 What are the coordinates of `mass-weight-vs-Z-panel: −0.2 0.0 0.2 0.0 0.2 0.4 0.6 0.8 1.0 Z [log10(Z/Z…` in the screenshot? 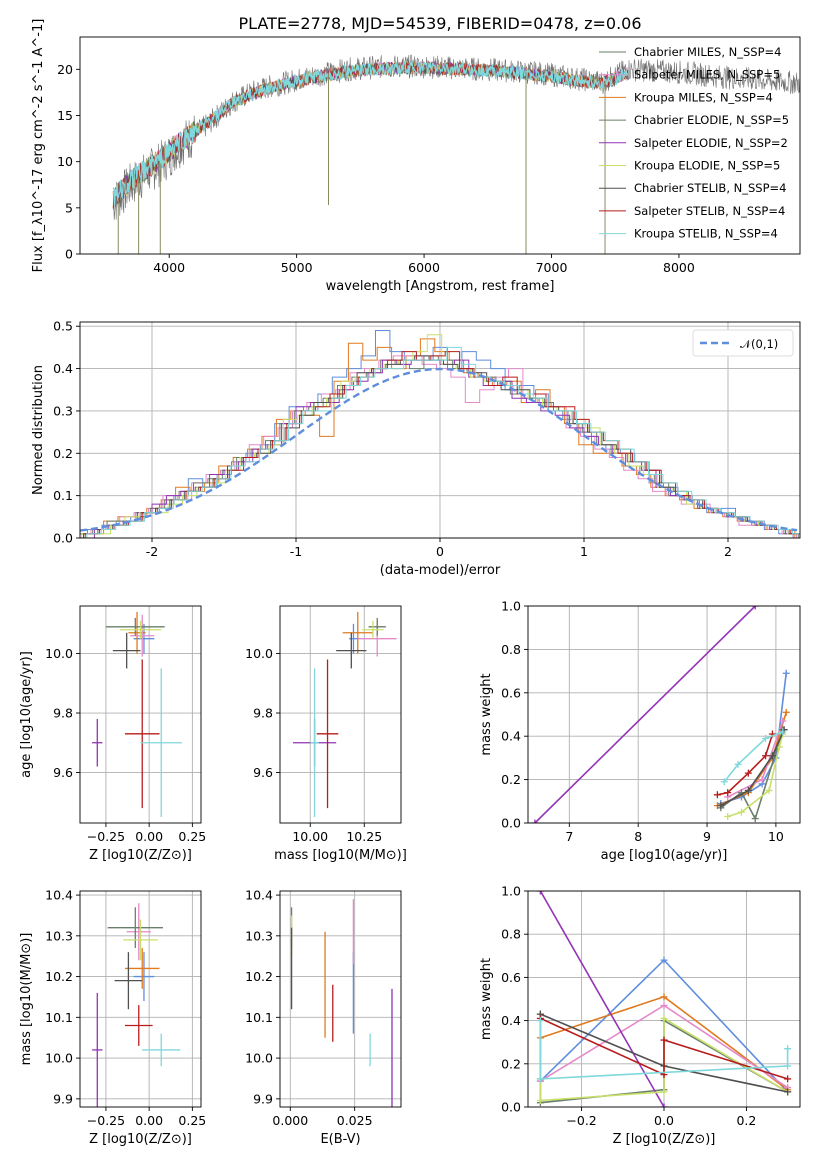 It's located at (640, 1015).